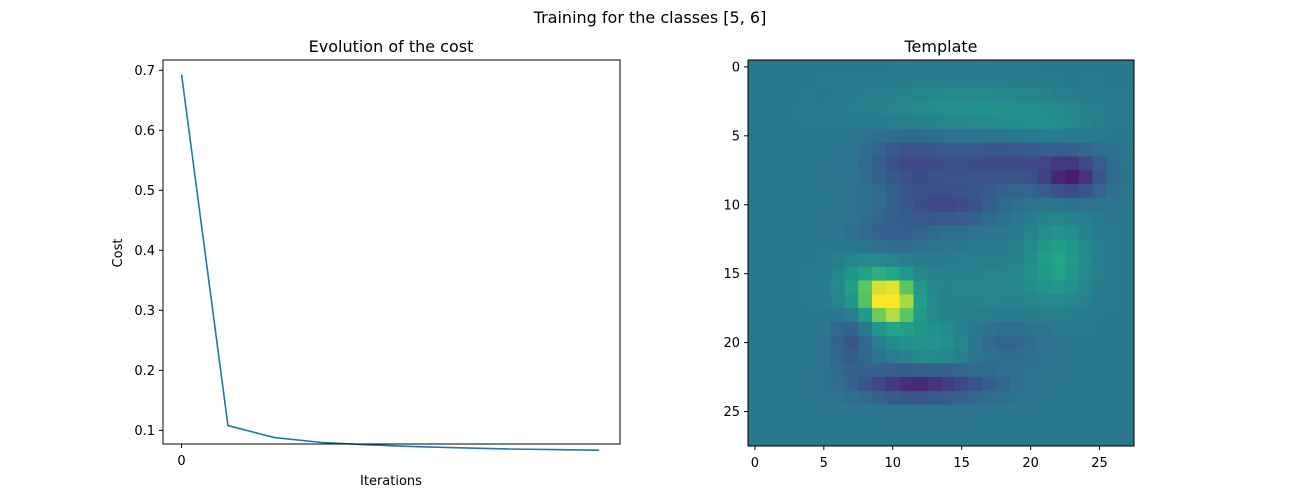 Image resolution: width=1300 pixels, height=500 pixels. I want to click on figure-title: Training for the classes [5, 6], so click(650, 17).